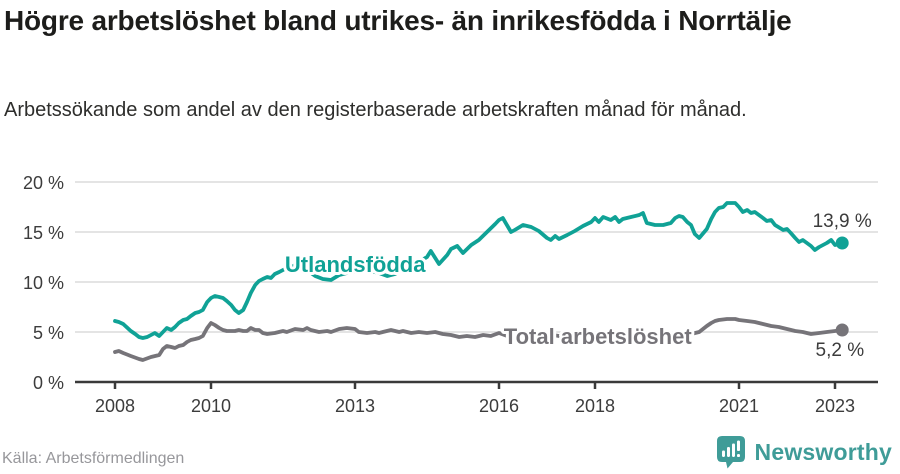 The width and height of the screenshot is (900, 474). Describe the element at coordinates (842, 243) in the screenshot. I see `series-end-dot-teal` at that location.